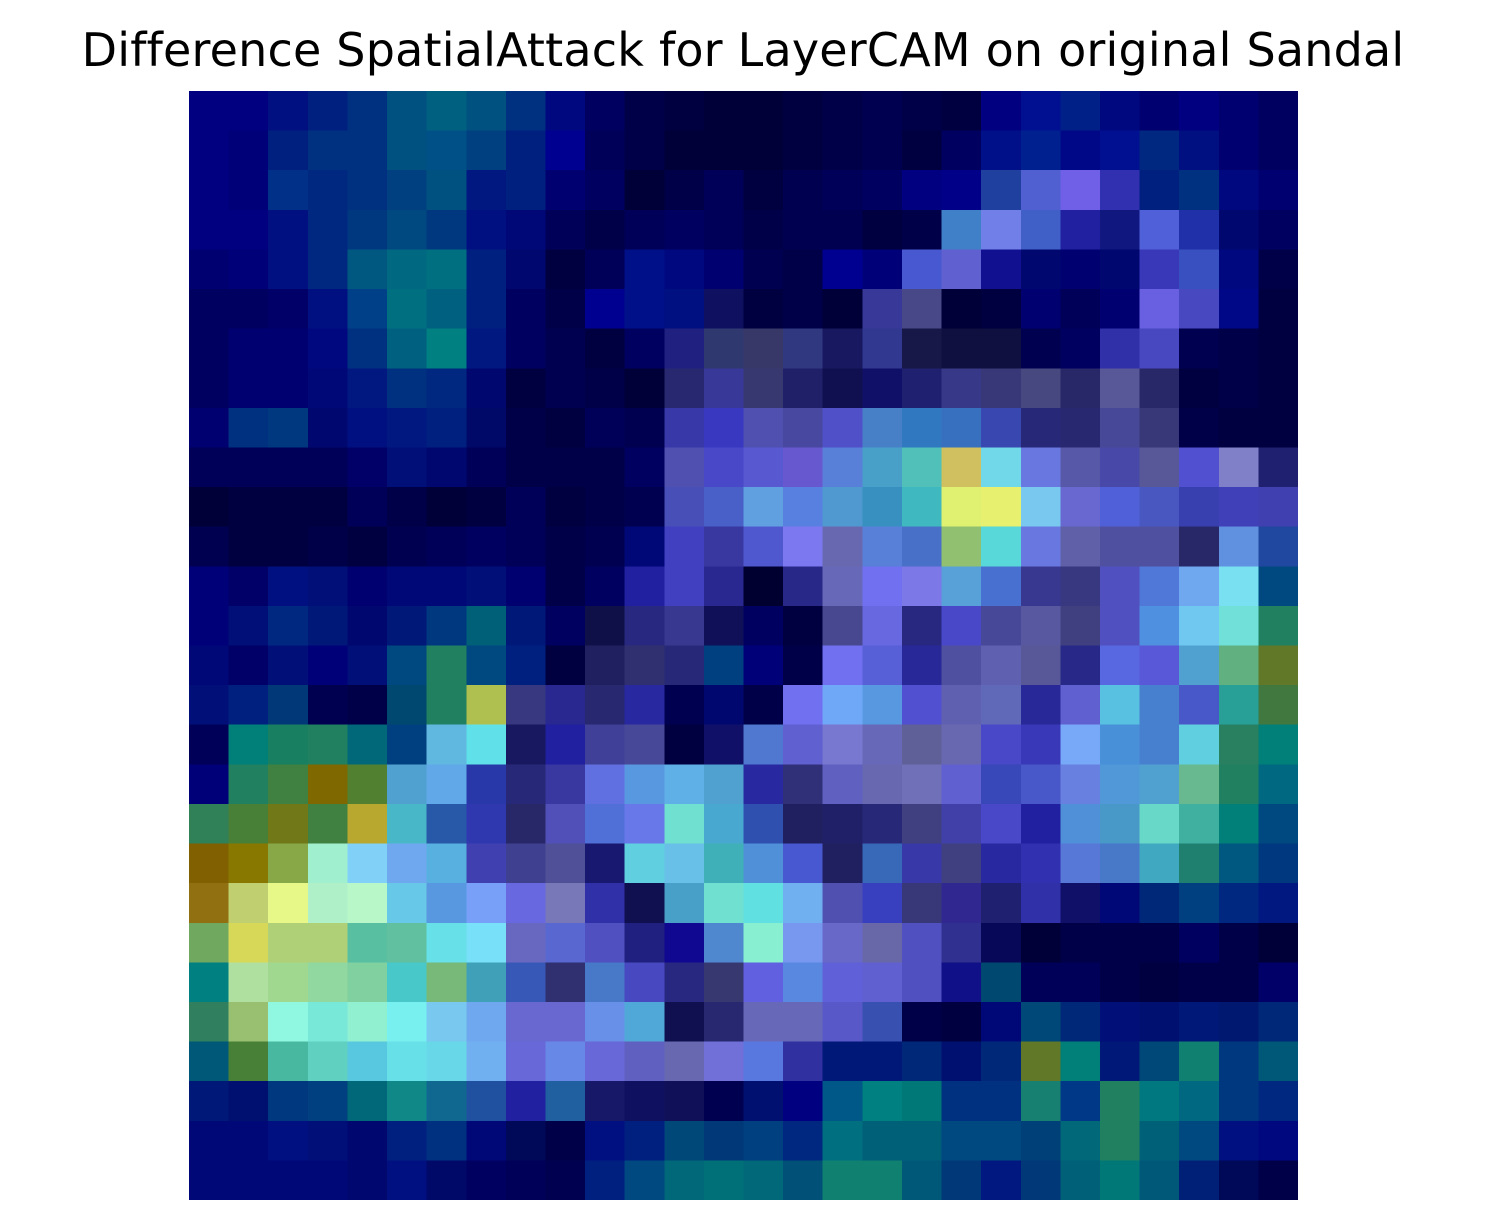 This screenshot has height=1231, width=1486. Describe the element at coordinates (248, 309) in the screenshot. I see `heatmap-cell-r5-c1` at that location.